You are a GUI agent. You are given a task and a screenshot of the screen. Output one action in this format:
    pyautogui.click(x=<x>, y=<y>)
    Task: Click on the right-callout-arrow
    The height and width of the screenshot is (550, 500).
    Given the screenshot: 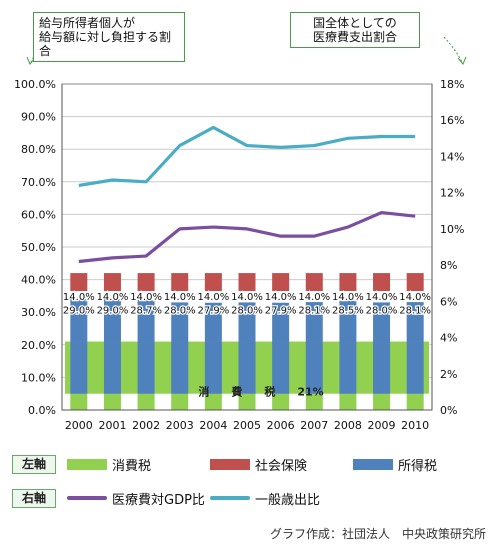 What is the action you would take?
    pyautogui.click(x=453, y=49)
    